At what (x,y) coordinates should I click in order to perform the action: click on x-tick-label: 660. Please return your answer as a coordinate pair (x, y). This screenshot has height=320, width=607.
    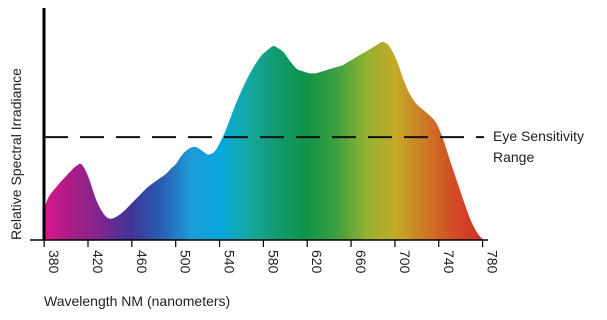
    Looking at the image, I should click on (361, 262).